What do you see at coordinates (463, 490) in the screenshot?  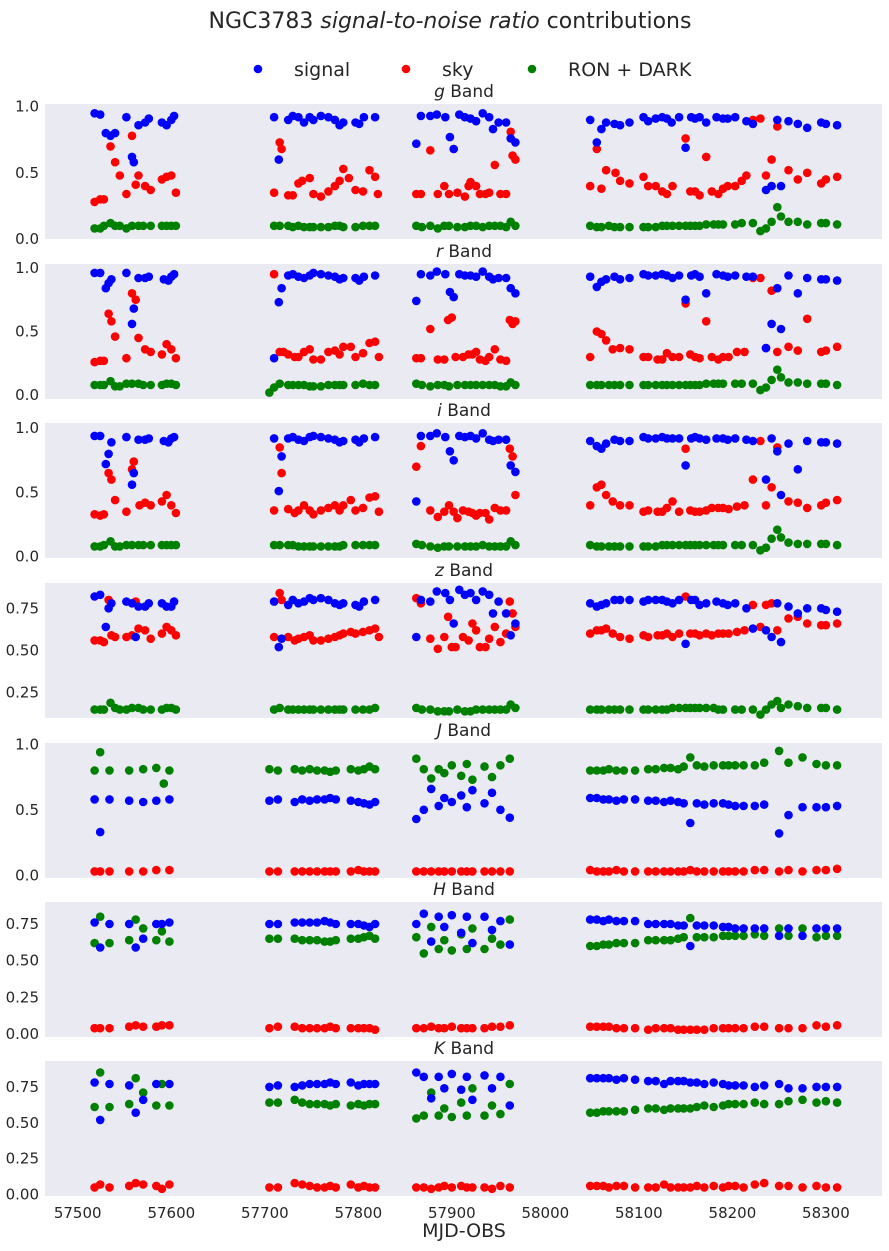 I see `plot-area` at bounding box center [463, 490].